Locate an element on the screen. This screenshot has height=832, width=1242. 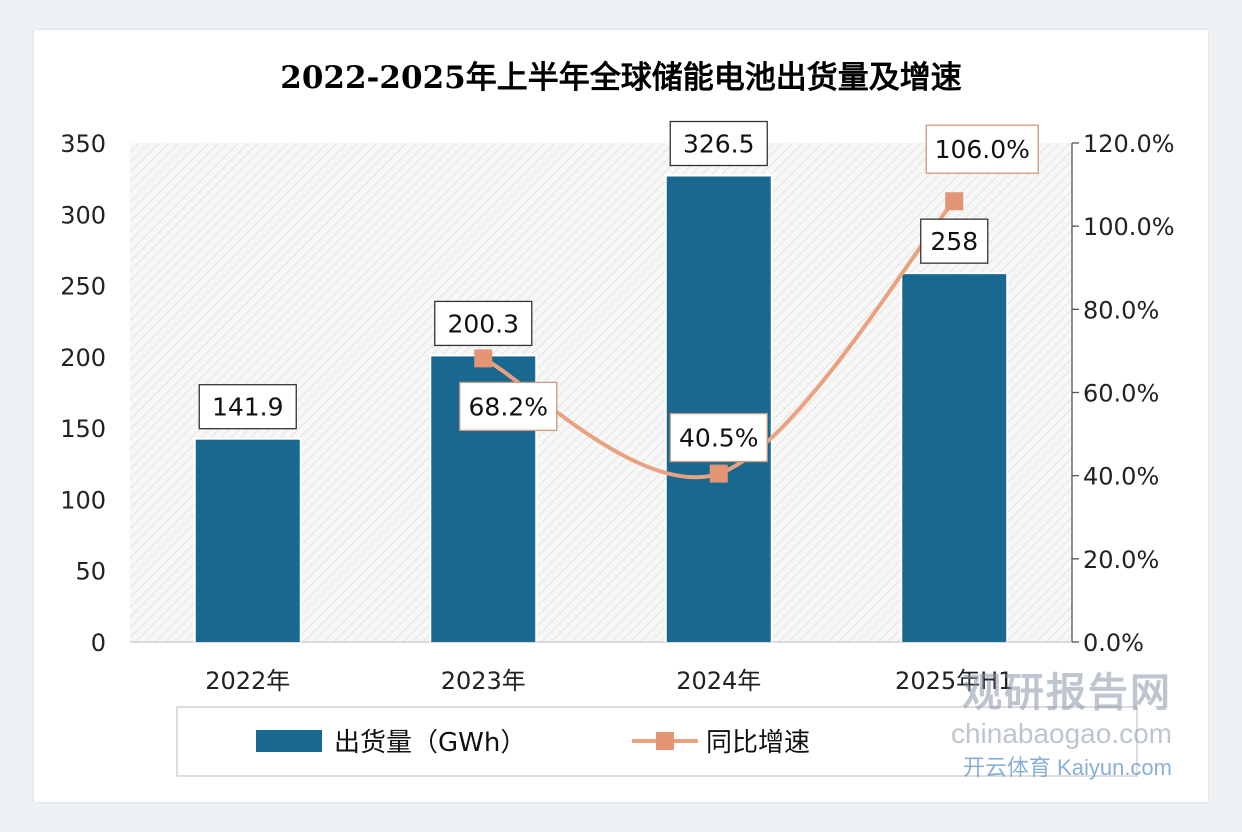
bar-data-label: 326.5 is located at coordinates (719, 144).